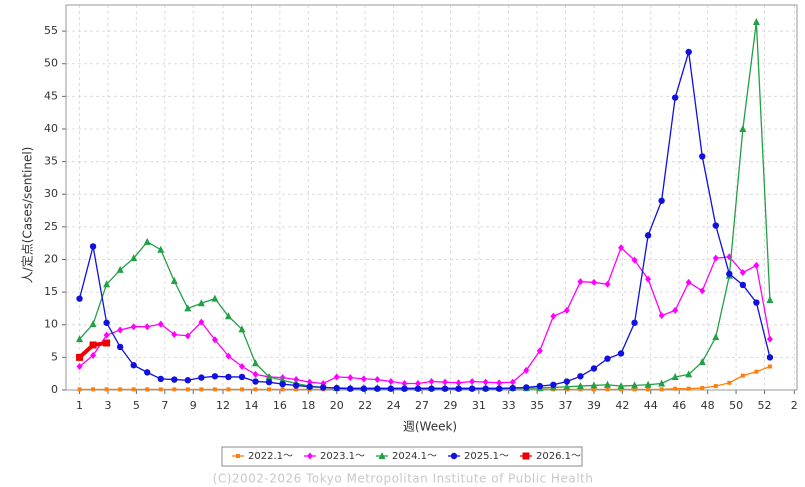 The width and height of the screenshot is (805, 487). Describe the element at coordinates (51, 226) in the screenshot. I see `y-tick-label: 25` at that location.